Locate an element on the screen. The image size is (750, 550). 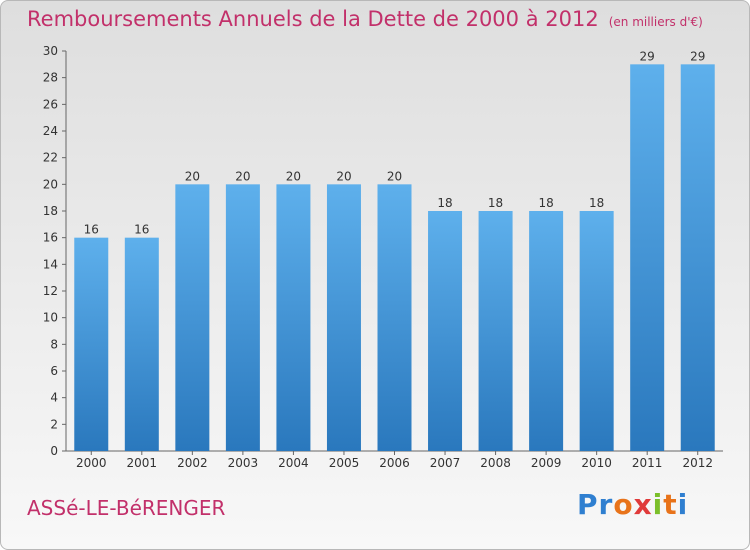
bar-2004 is located at coordinates (293, 318).